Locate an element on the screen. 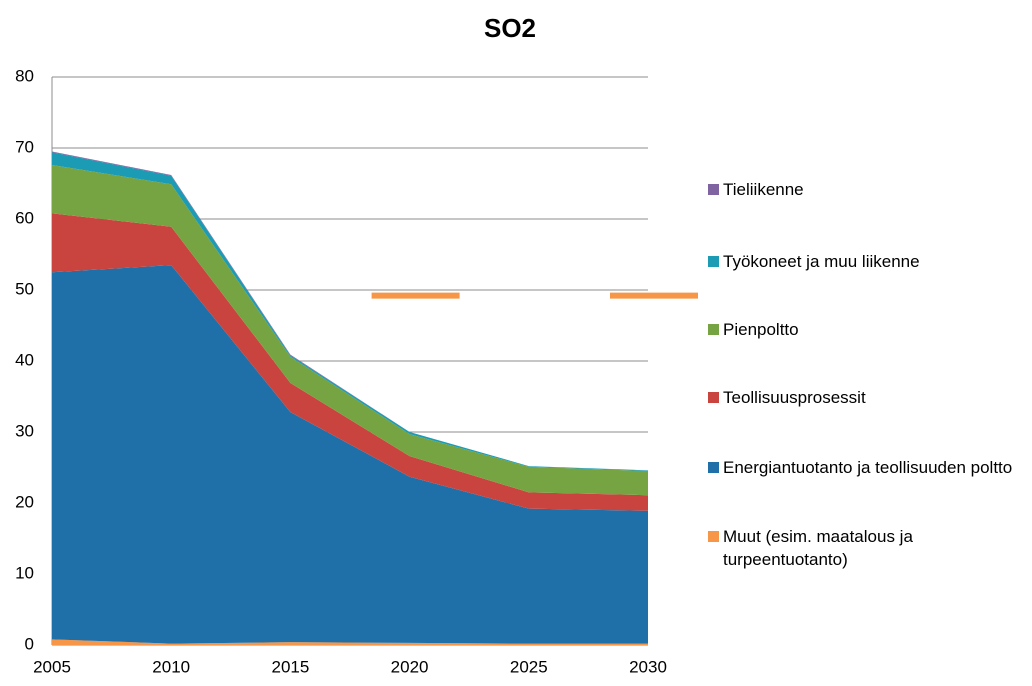 This screenshot has width=1032, height=686. legend-label: Energiantuotanto ja teollisuuden poltto is located at coordinates (868, 467).